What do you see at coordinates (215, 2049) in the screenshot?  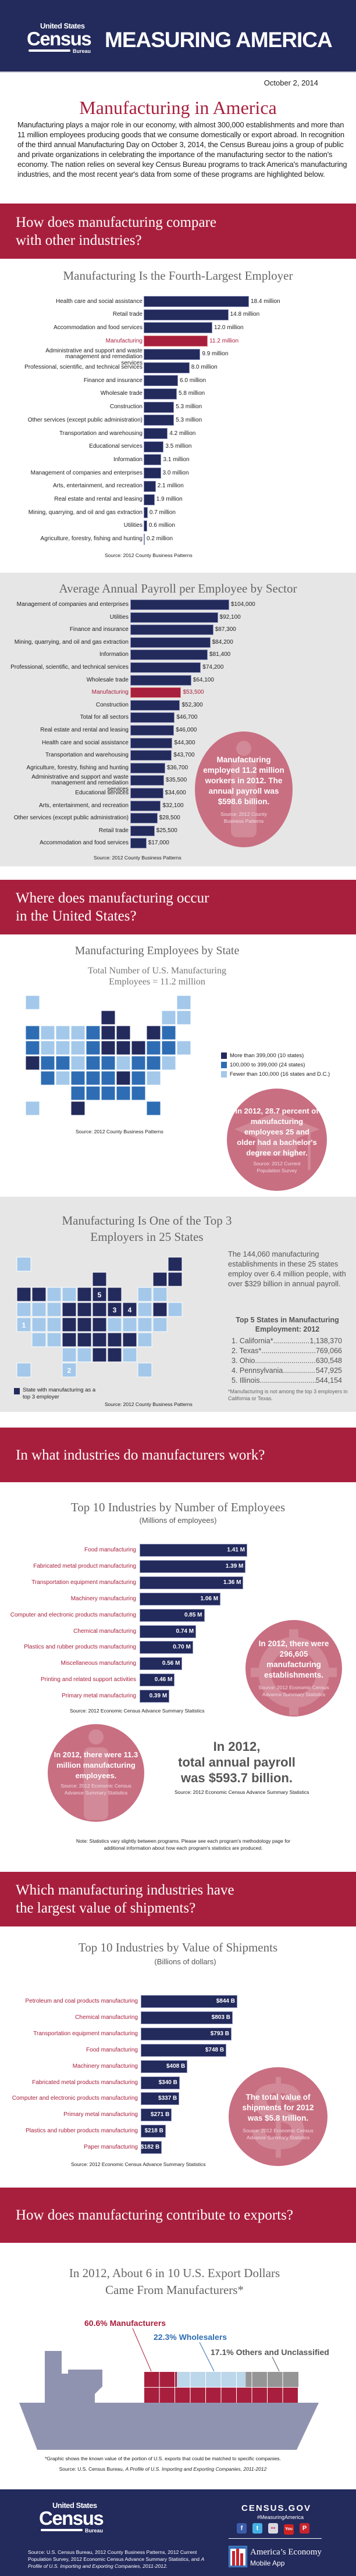 I see `bar-value-label: $748 B` at bounding box center [215, 2049].